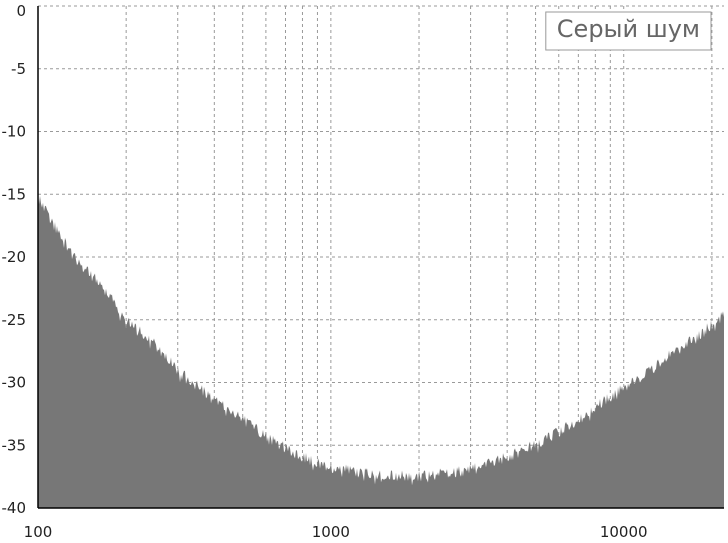  What do you see at coordinates (18, 69) in the screenshot?
I see `y-tick-label: -5` at bounding box center [18, 69].